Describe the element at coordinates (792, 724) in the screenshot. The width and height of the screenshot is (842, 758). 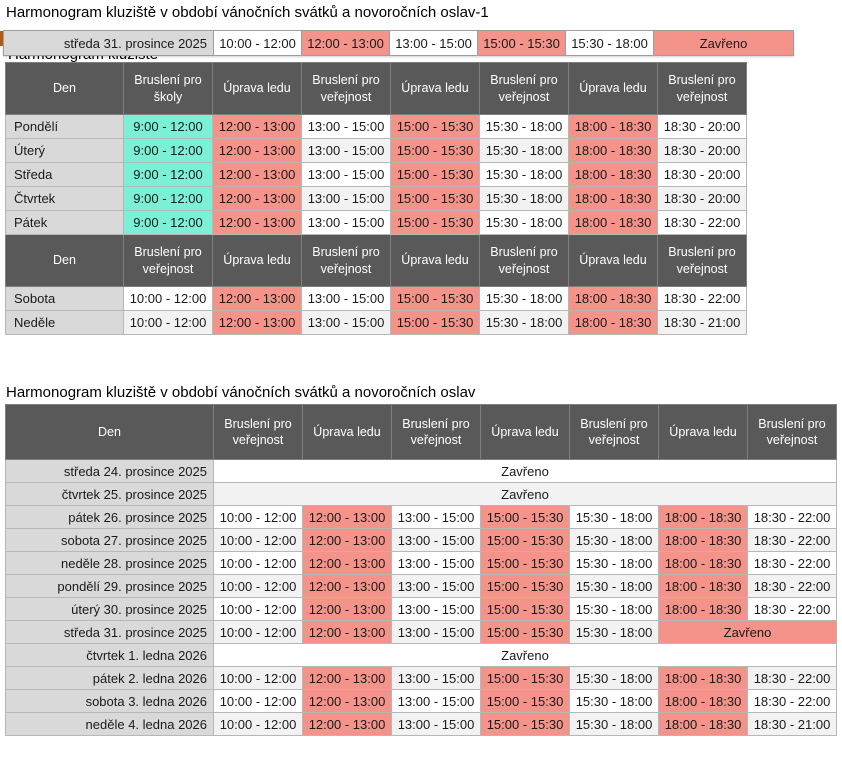
I see `time-cell: 18:30 - 21:00` at that location.